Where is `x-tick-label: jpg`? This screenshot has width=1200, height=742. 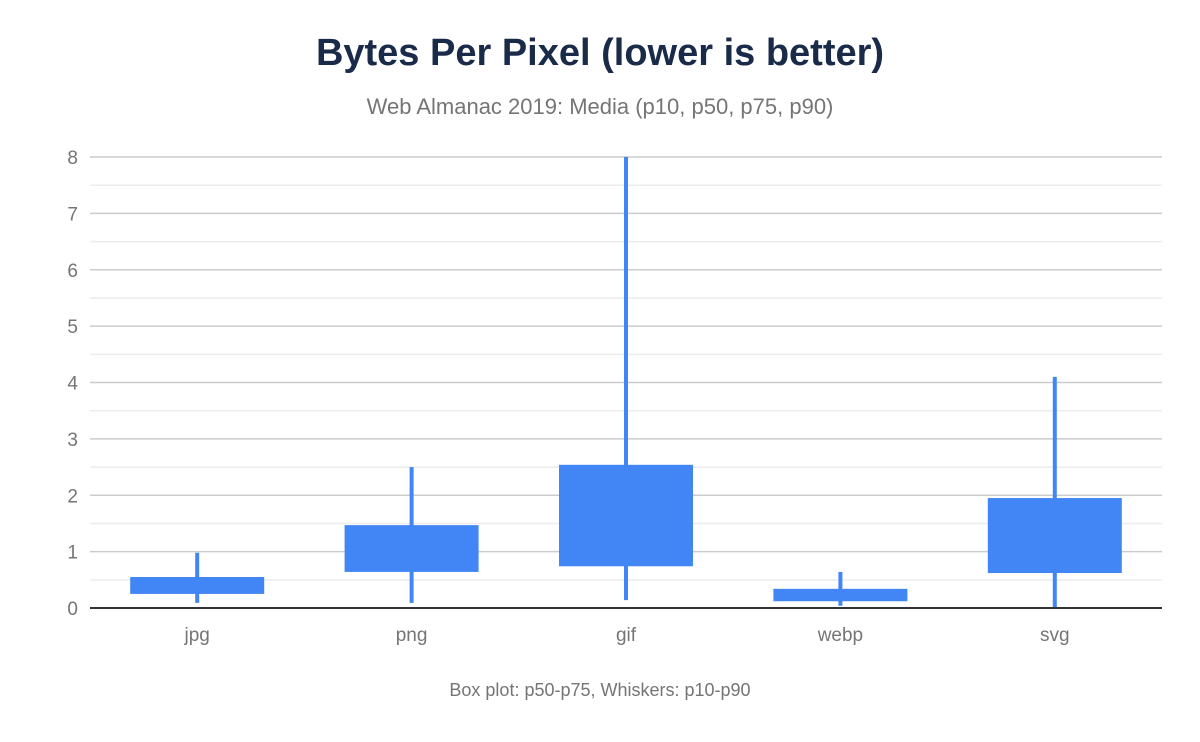 x-tick-label: jpg is located at coordinates (197, 635).